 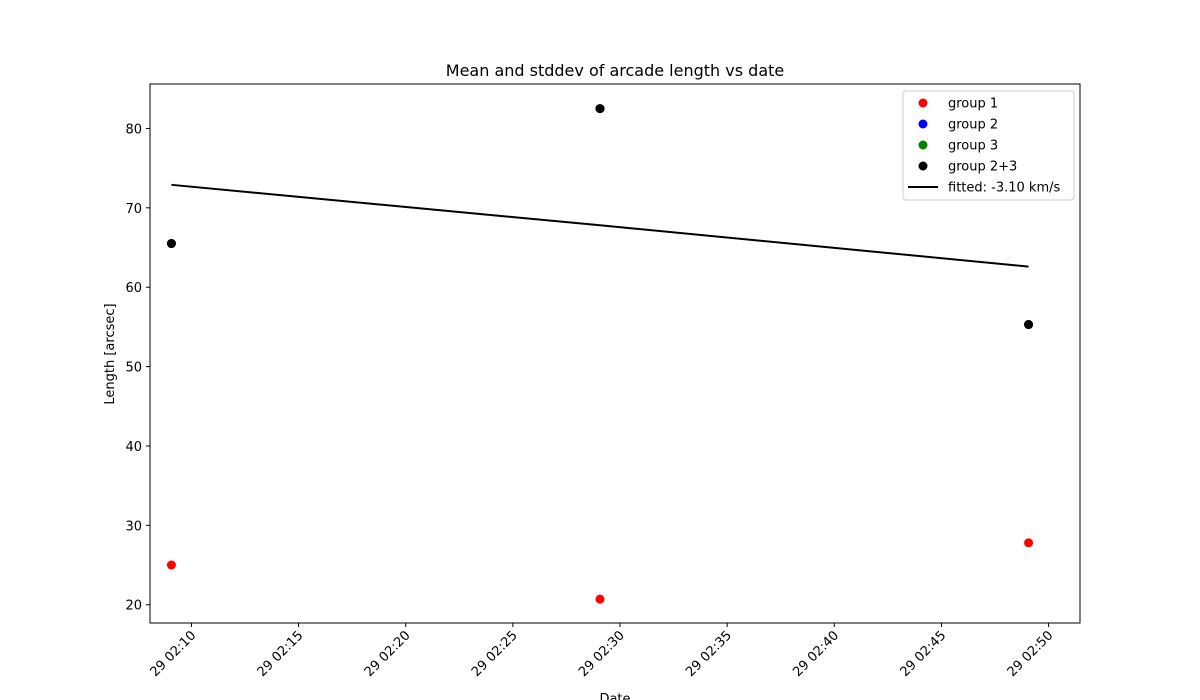 What do you see at coordinates (1004, 188) in the screenshot?
I see `legend-label: fitted: -3.10 km/s` at bounding box center [1004, 188].